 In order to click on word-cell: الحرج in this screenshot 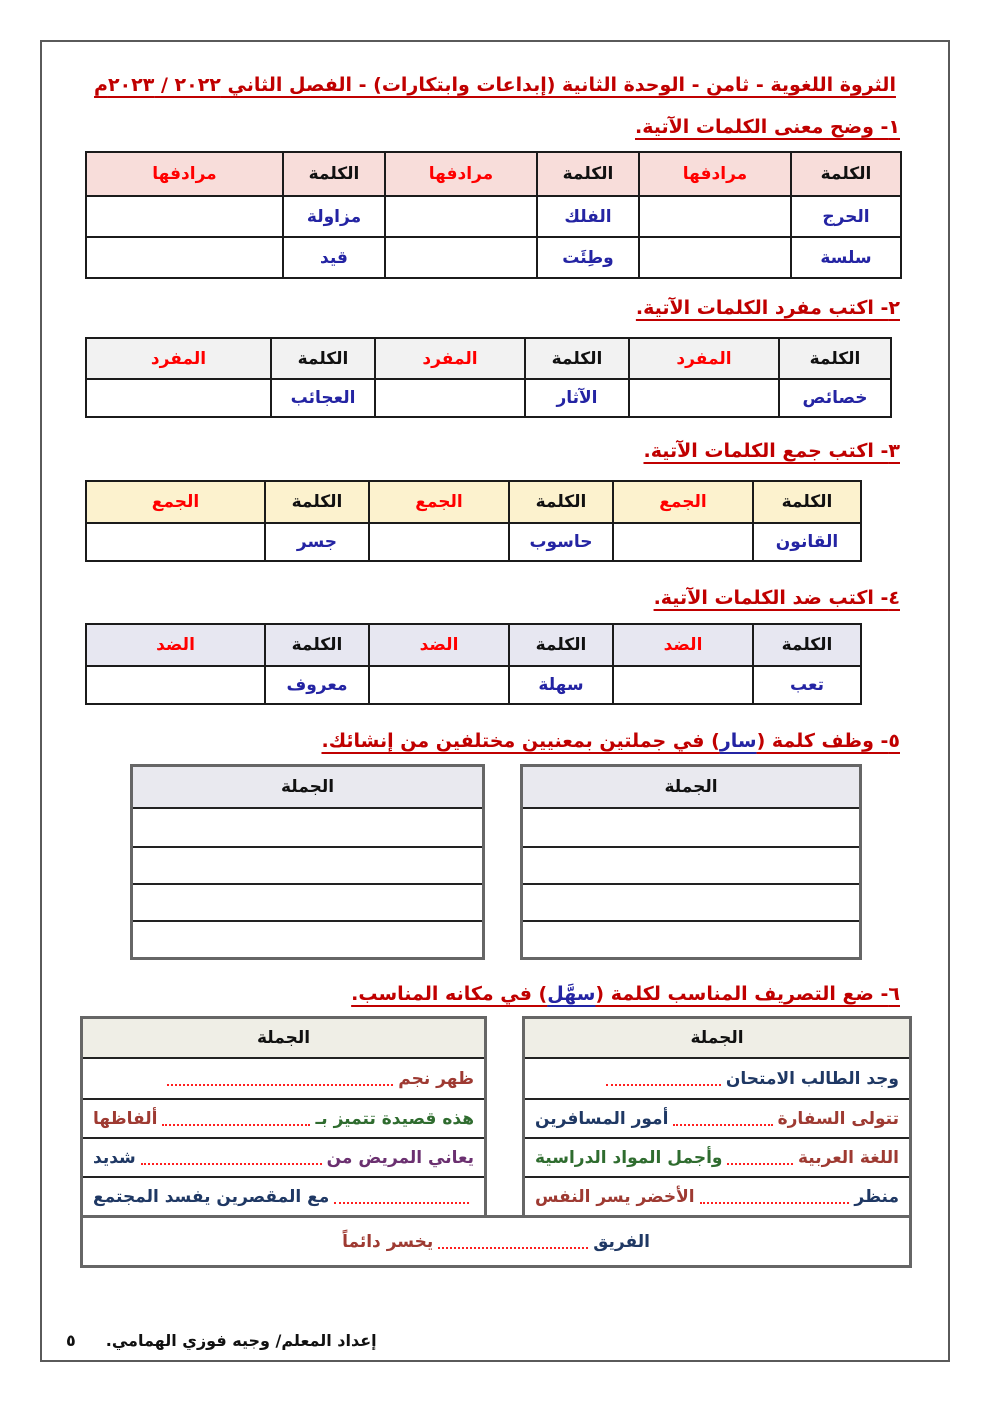, I will do `click(846, 216)`.